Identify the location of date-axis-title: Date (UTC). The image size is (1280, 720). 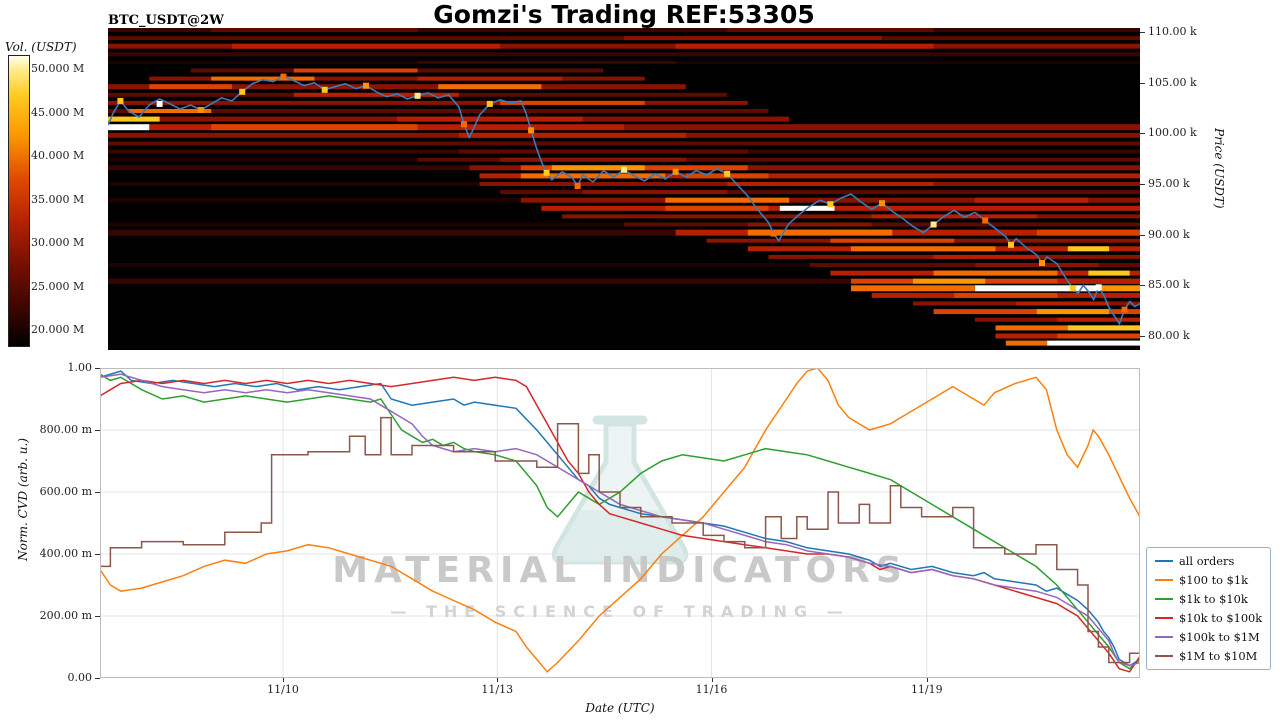
(620, 708).